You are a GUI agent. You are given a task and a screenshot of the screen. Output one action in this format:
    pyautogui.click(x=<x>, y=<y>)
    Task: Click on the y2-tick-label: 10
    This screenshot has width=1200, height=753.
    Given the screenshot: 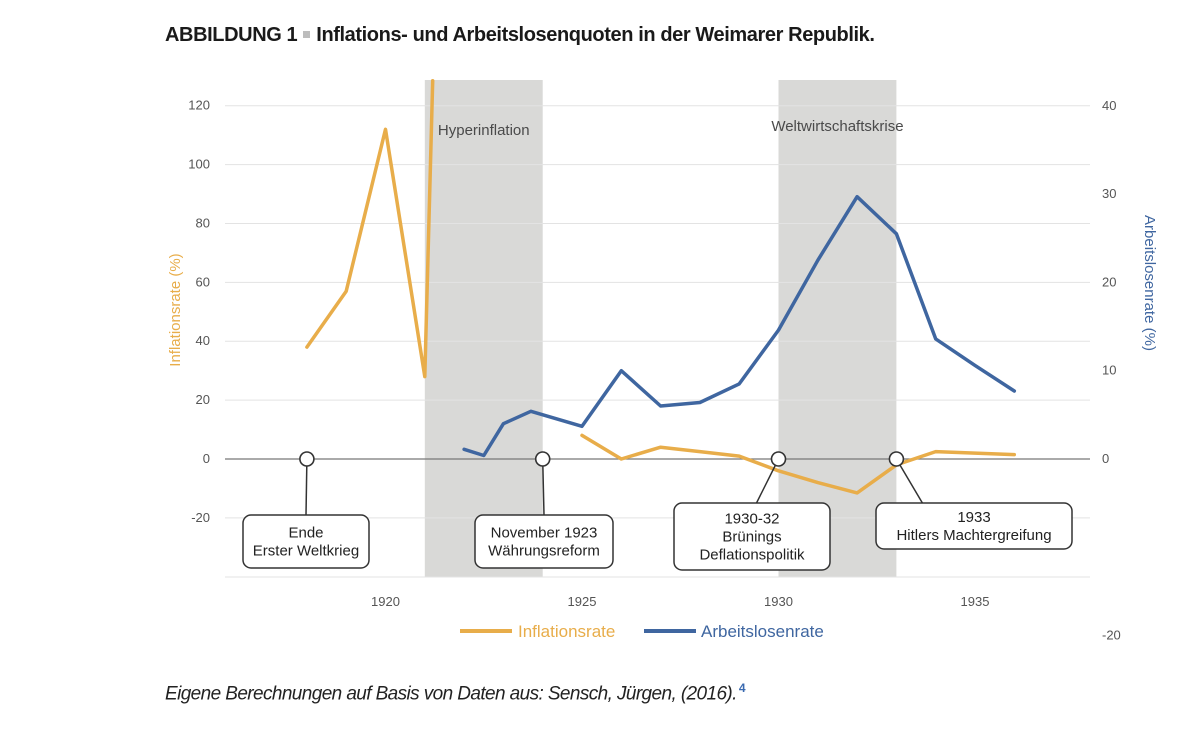 What is the action you would take?
    pyautogui.click(x=1109, y=370)
    